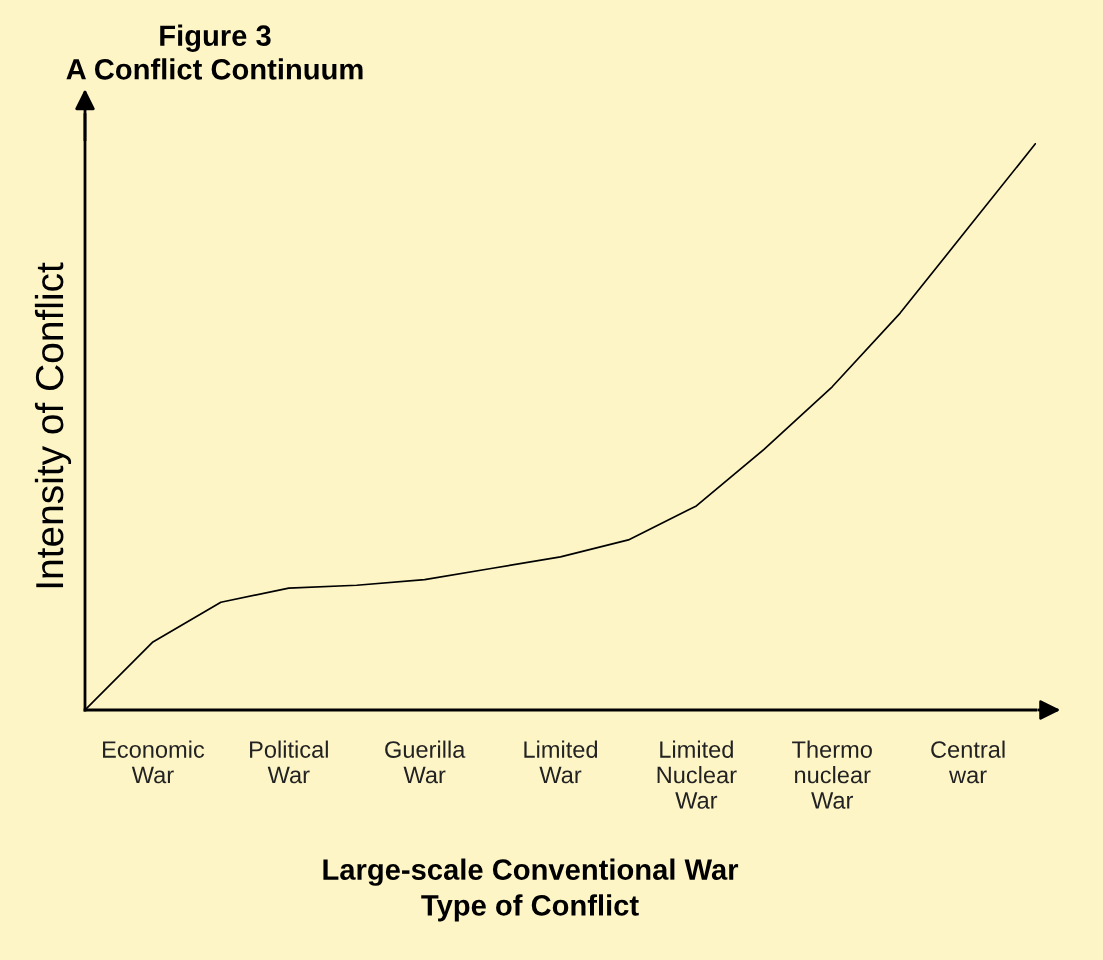 Image resolution: width=1103 pixels, height=960 pixels. What do you see at coordinates (214, 52) in the screenshot?
I see `chart-title: Figure 3 A Conflict Continuum` at bounding box center [214, 52].